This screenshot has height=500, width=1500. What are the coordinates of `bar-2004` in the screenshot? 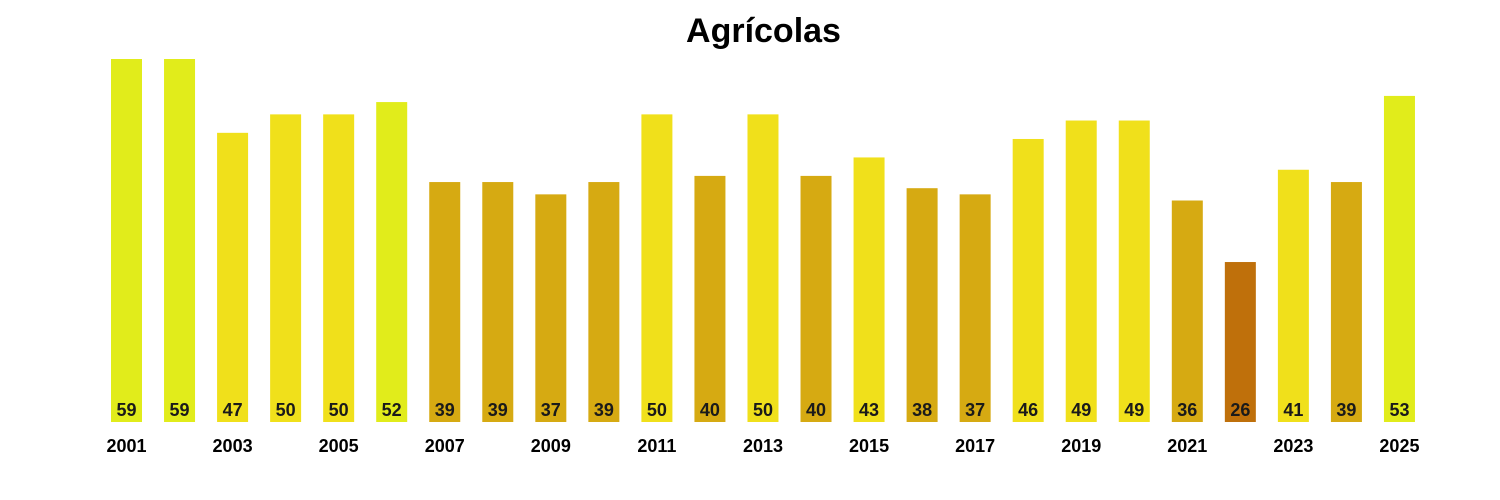 It's located at (286, 268).